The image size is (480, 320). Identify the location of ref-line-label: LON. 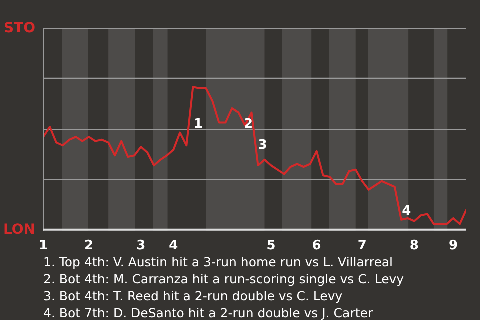
(19, 230).